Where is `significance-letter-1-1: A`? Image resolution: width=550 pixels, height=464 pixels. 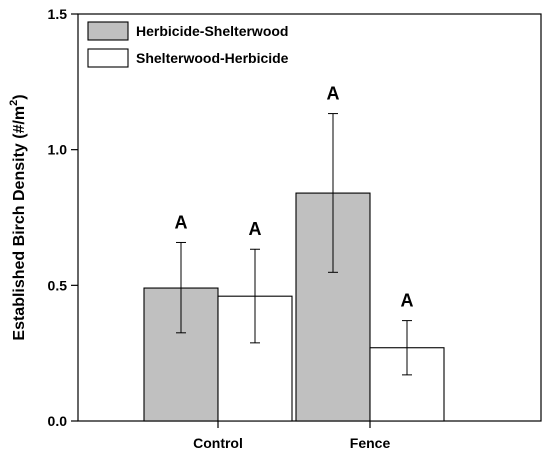
significance-letter-1-1: A is located at coordinates (407, 301).